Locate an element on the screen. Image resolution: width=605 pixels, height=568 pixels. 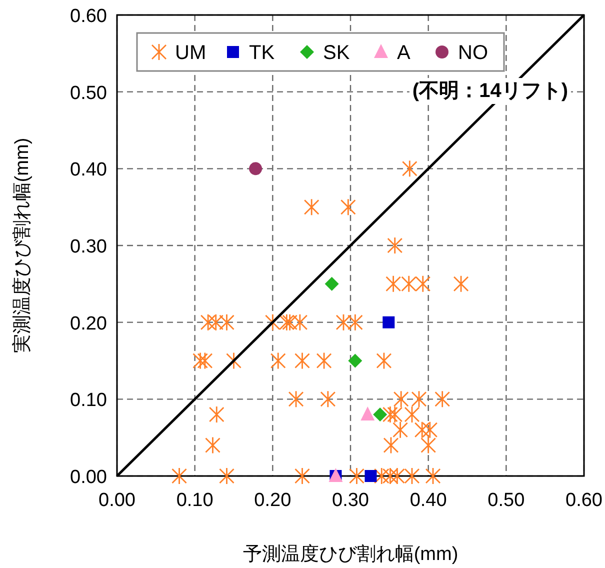
legend-label: TK is located at coordinates (262, 53).